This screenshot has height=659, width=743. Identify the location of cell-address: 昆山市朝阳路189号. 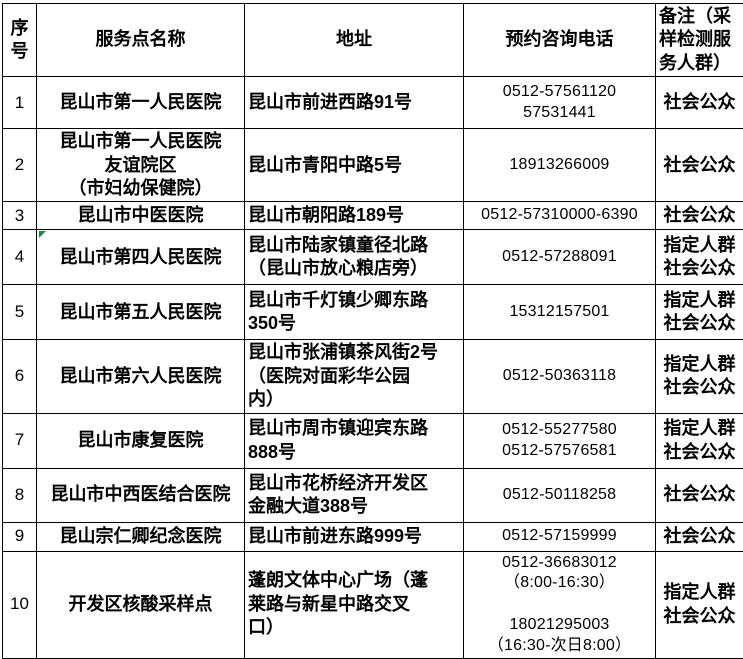
(354, 216).